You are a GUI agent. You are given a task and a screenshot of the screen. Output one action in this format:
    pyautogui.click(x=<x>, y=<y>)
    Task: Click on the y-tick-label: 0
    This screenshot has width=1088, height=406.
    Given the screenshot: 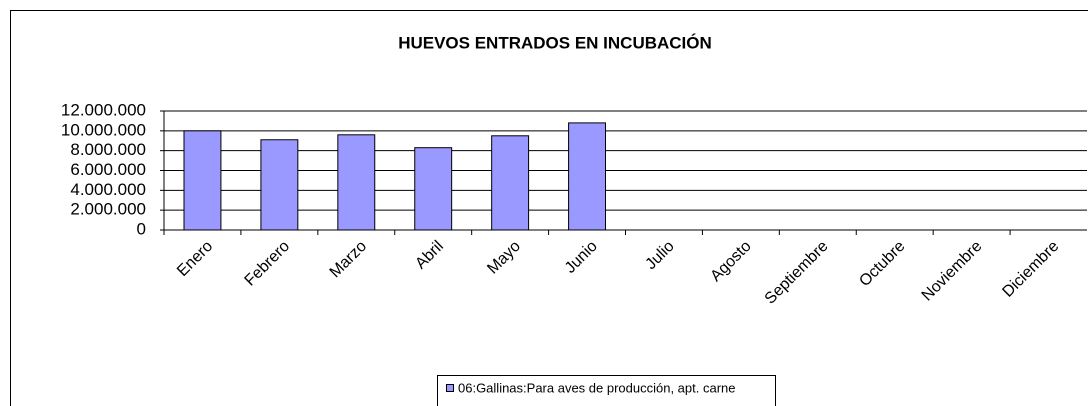 What is the action you would take?
    pyautogui.click(x=141, y=228)
    